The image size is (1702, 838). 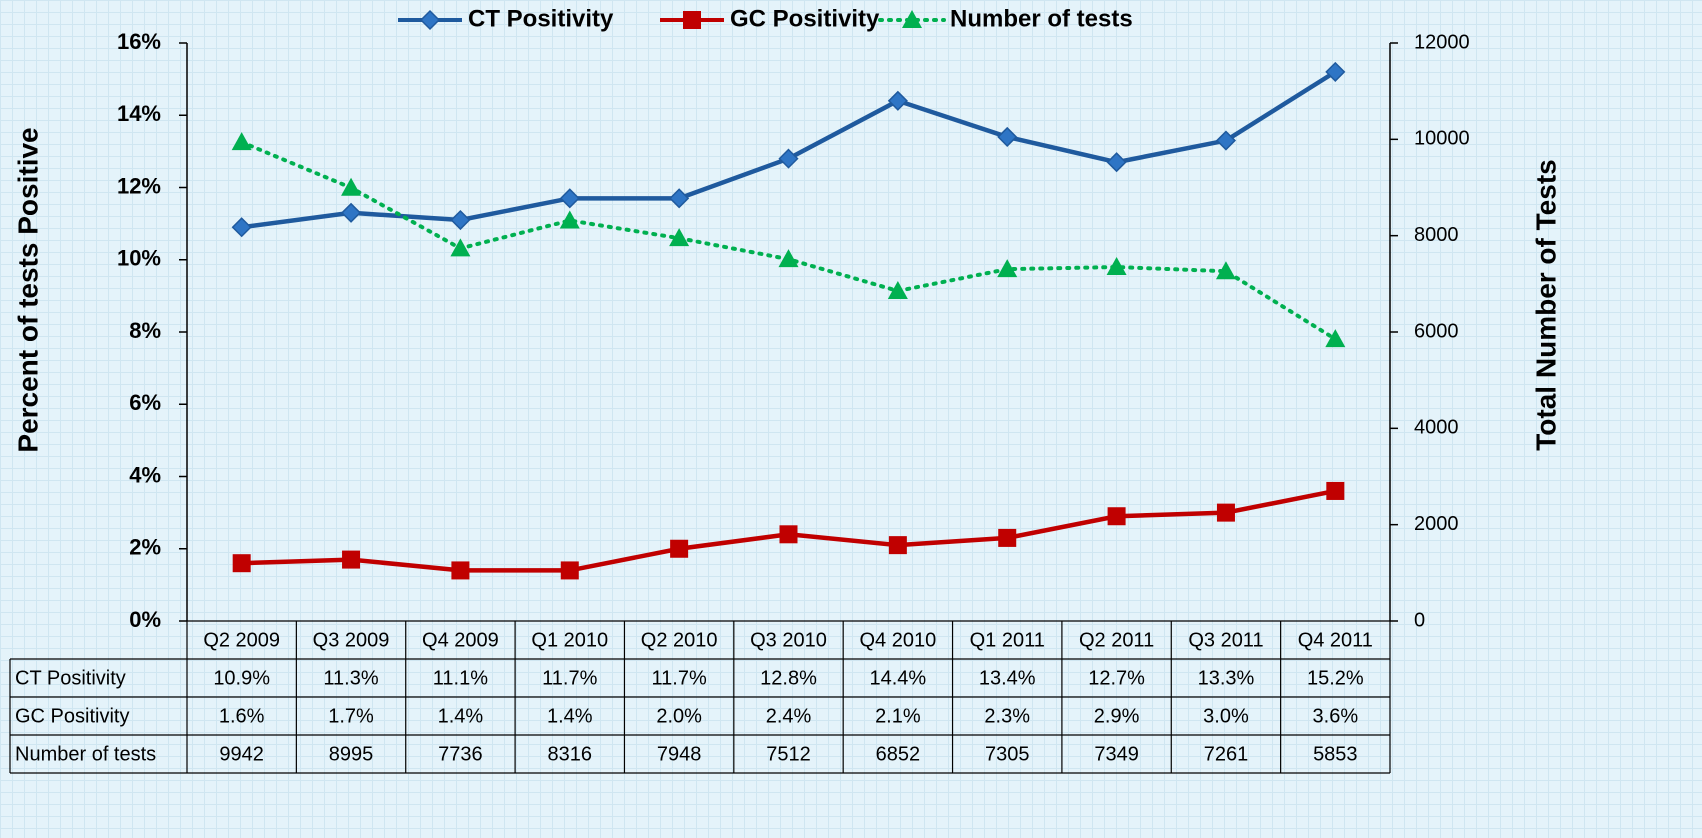 I want to click on table-value: 12.7%, so click(x=1116, y=678).